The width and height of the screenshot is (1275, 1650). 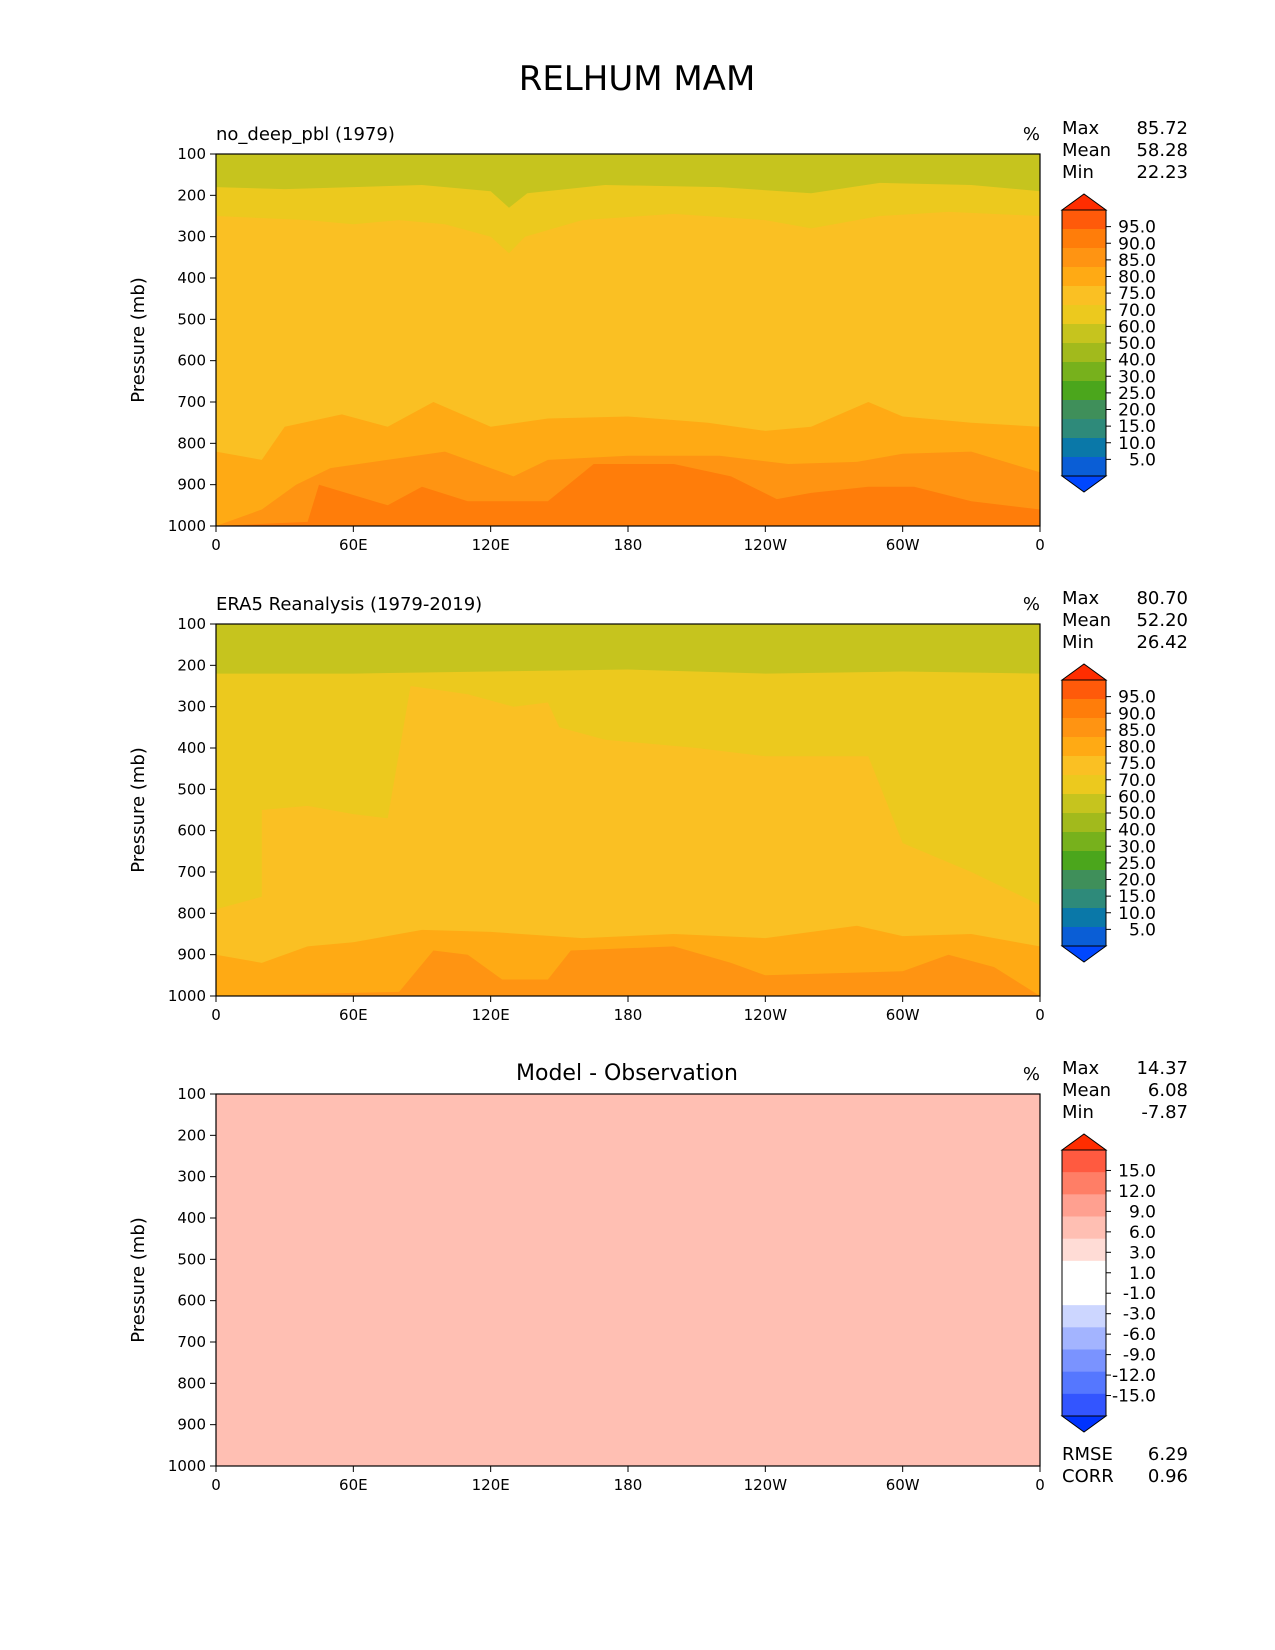 I want to click on stats-labels: Max 80.70 Mean 52.20 Min 26.42, so click(x=1125, y=620).